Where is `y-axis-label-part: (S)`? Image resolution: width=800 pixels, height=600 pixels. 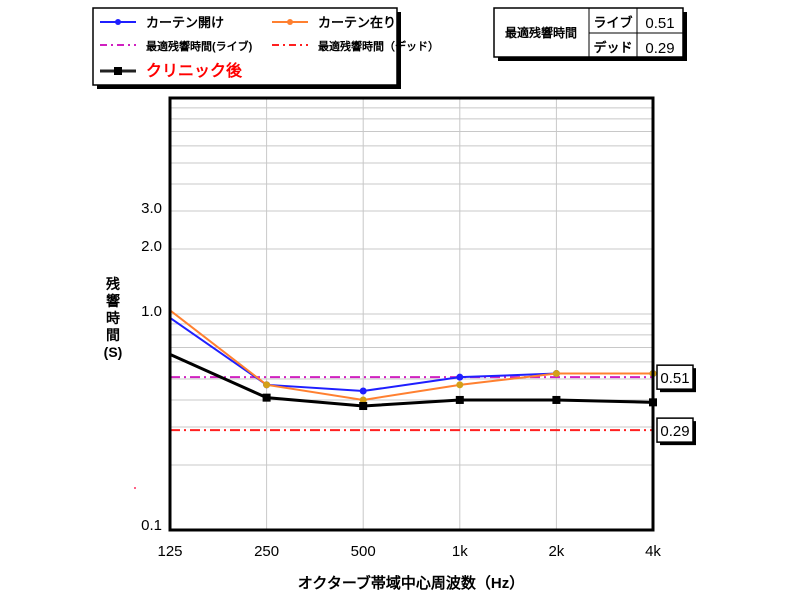
y-axis-label-part: (S) is located at coordinates (113, 352).